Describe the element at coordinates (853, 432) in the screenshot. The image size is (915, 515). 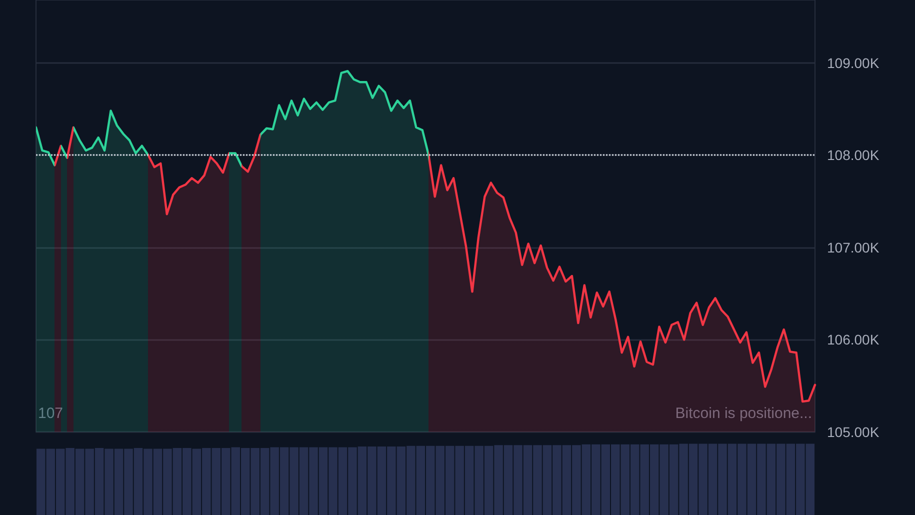
I see `y-tick-label: 105.00K` at that location.